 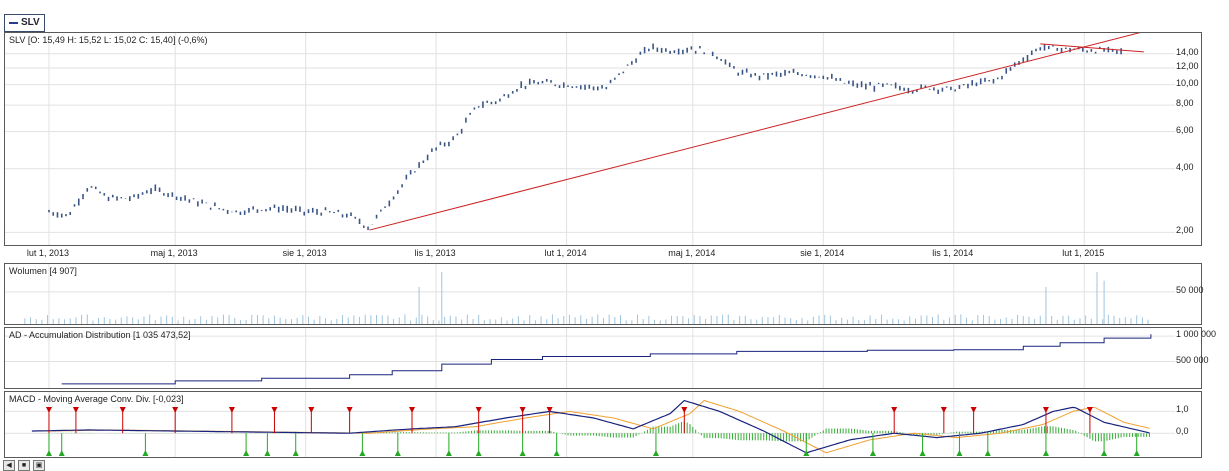 What do you see at coordinates (614, 465) in the screenshot?
I see `bottom-toolbar: ◀ ■ ▣` at bounding box center [614, 465].